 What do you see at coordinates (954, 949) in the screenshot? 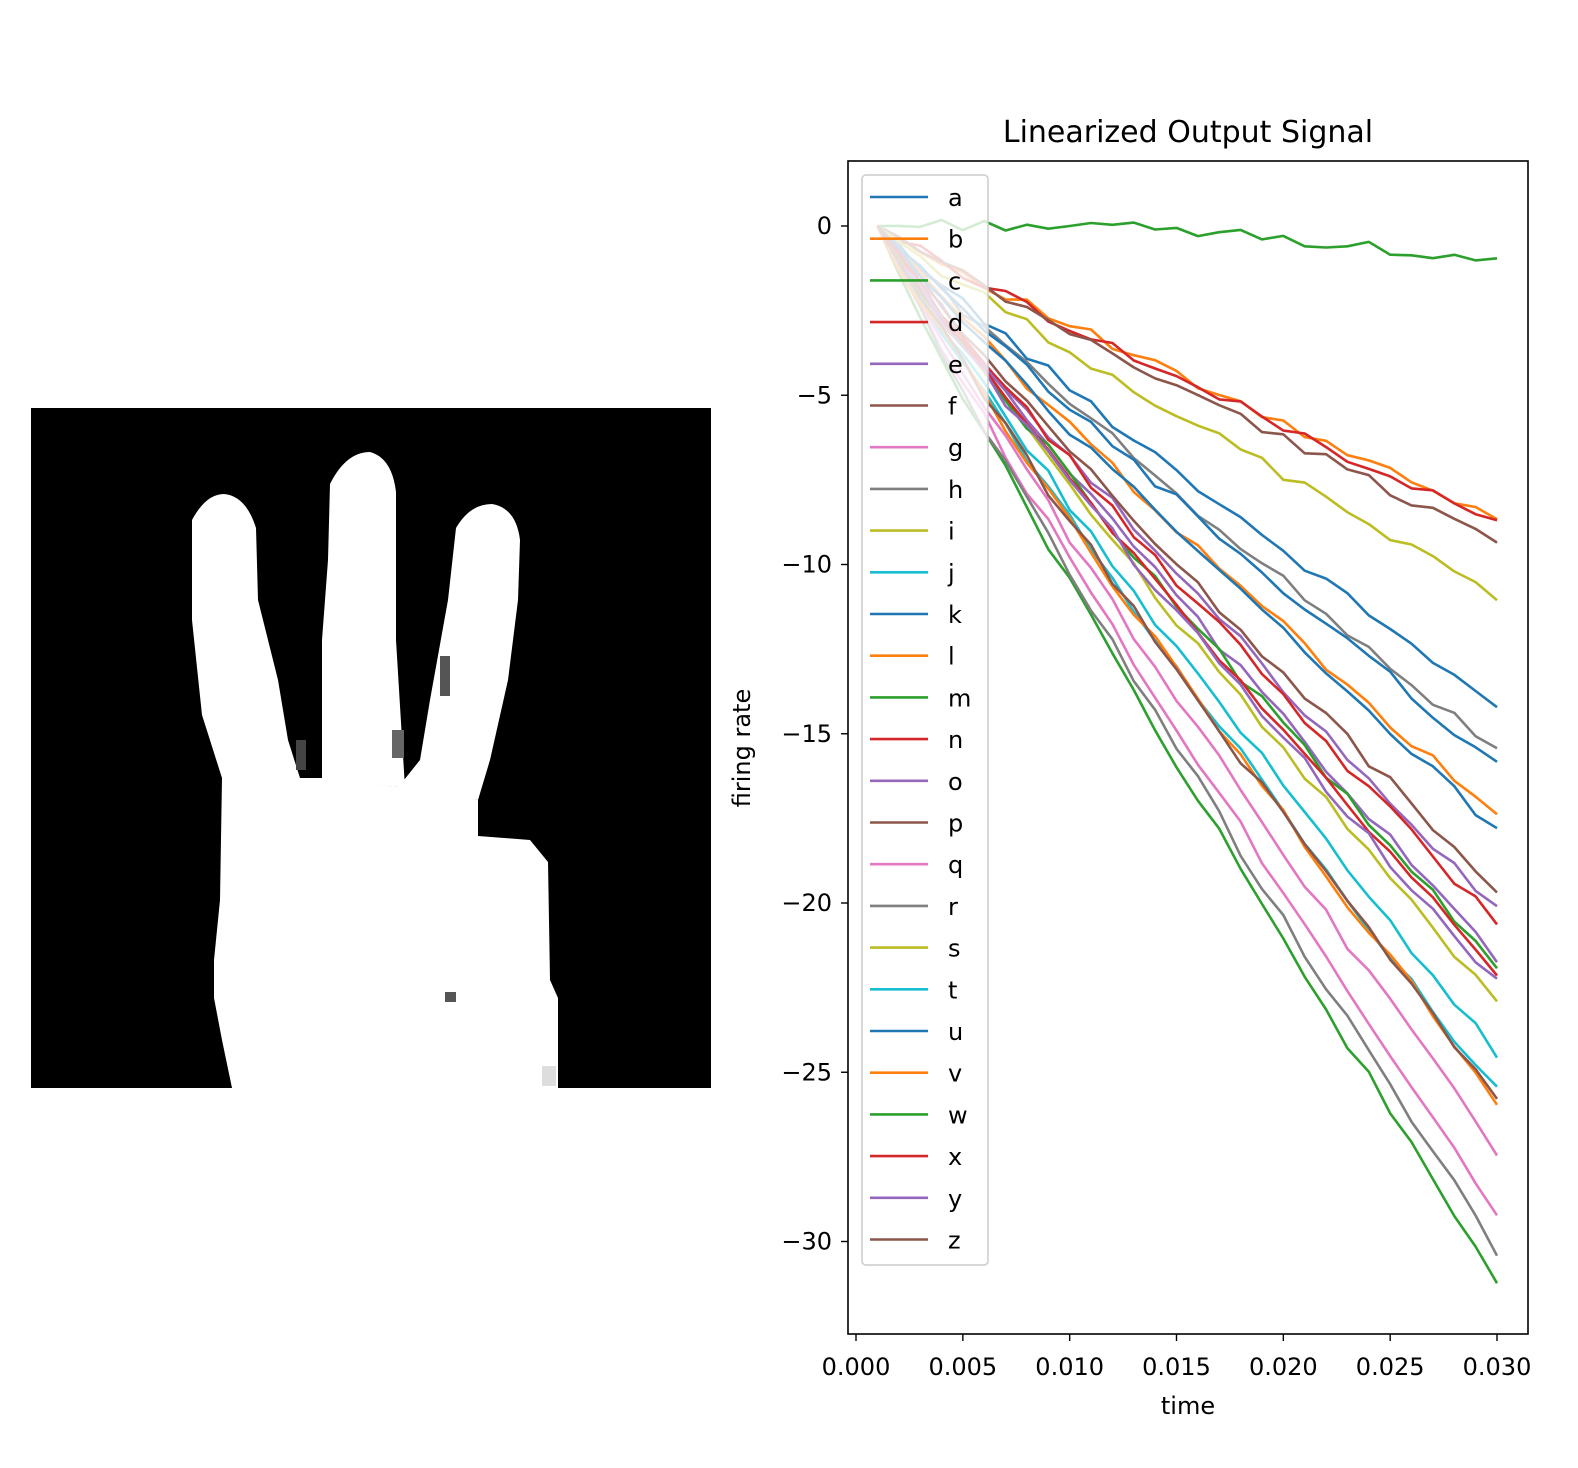
I see `legend-label-s: s` at bounding box center [954, 949].